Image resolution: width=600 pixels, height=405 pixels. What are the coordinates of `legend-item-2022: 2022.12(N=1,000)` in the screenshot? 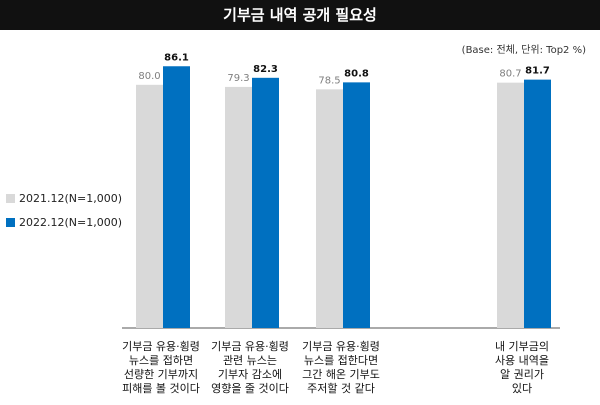 It's located at (64, 222).